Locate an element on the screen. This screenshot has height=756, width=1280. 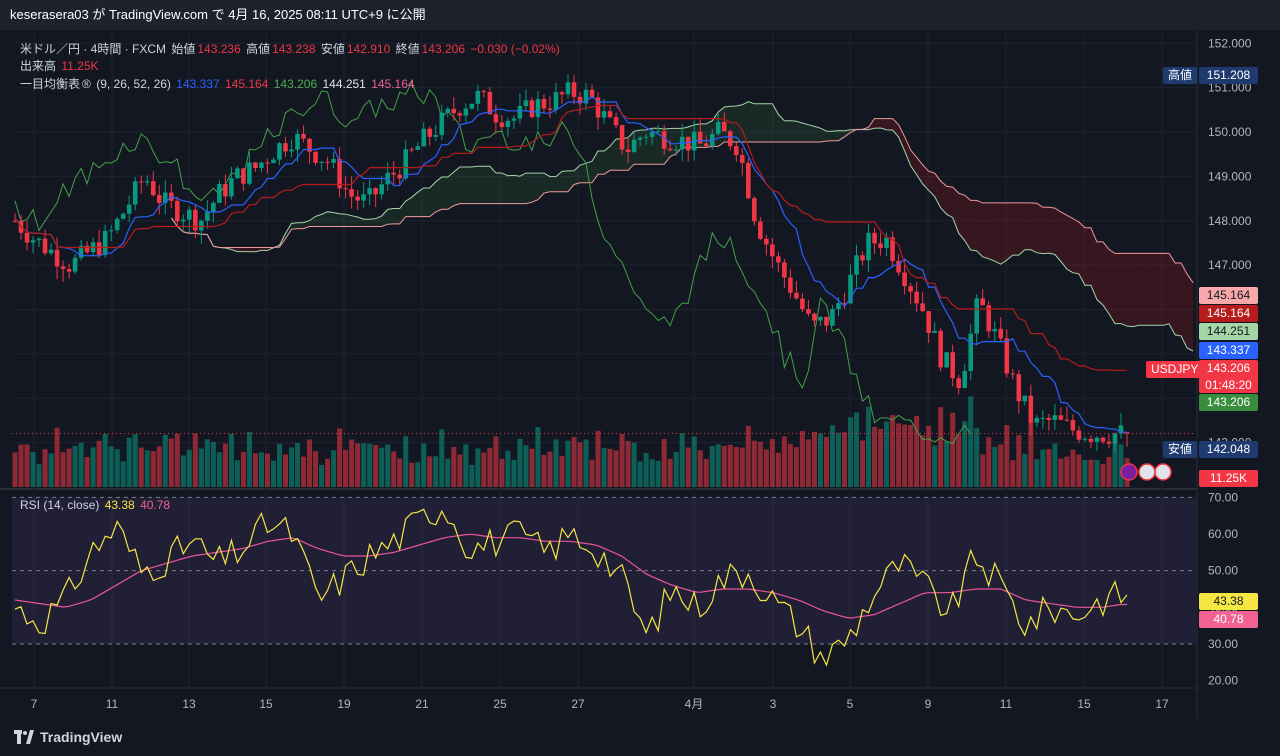
price-tick-label: 152.000 is located at coordinates (1230, 43).